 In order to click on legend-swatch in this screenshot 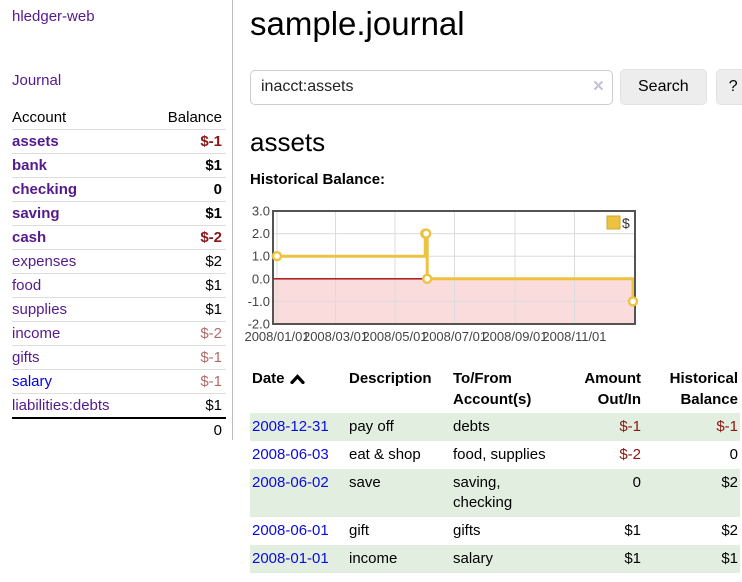, I will do `click(613, 222)`.